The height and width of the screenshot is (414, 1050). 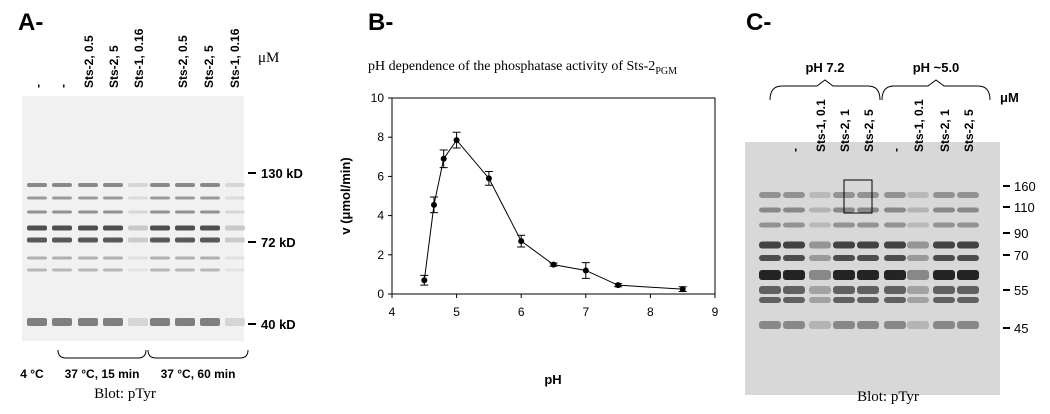 I want to click on lane-label: Sts-1, 0.1, so click(x=919, y=125).